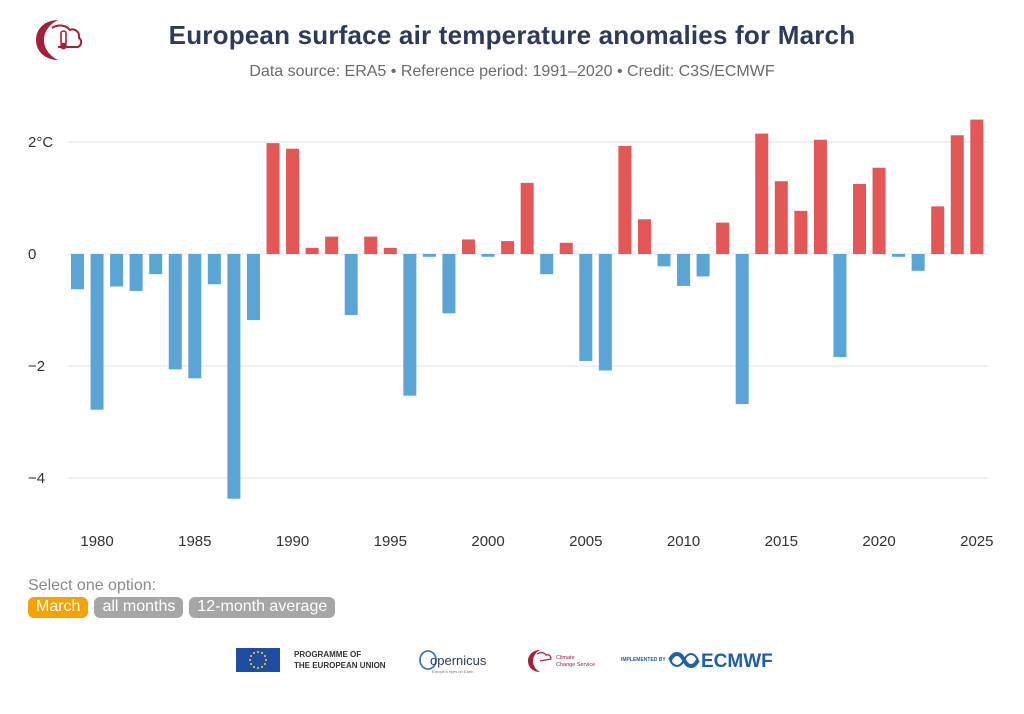  I want to click on bar-1999, so click(468, 246).